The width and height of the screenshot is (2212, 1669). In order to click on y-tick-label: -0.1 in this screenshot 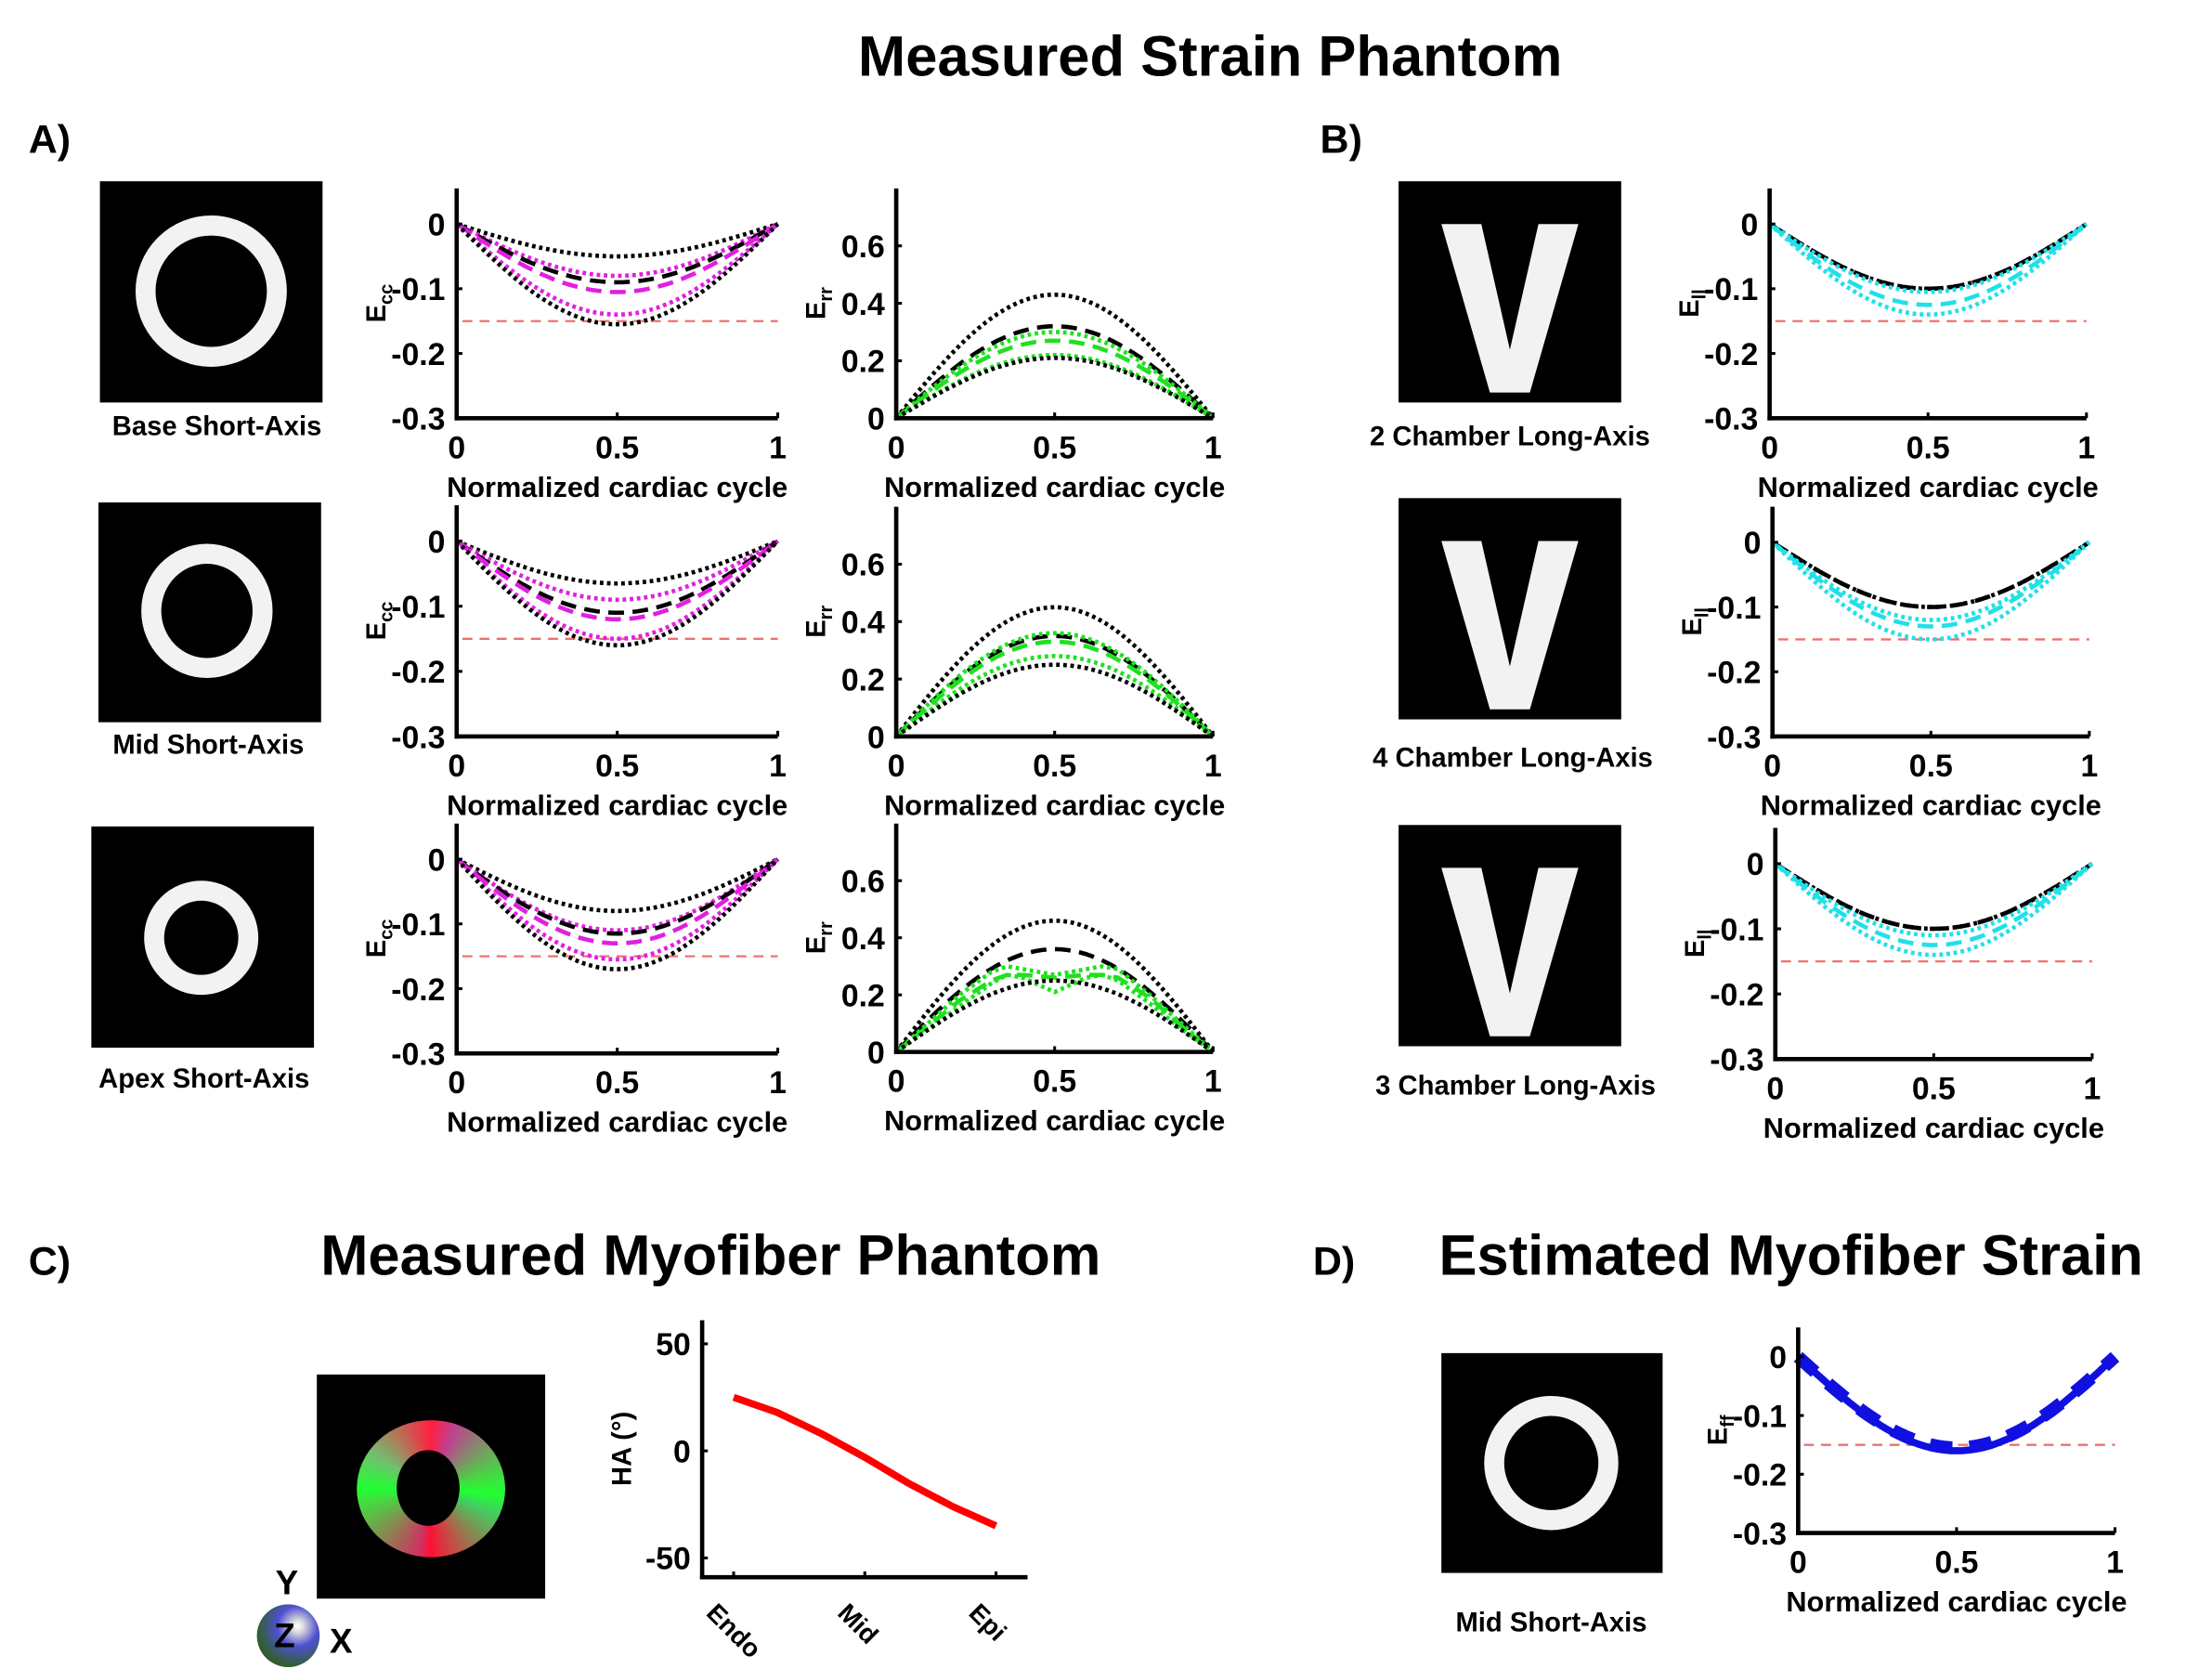, I will do `click(1760, 1416)`.